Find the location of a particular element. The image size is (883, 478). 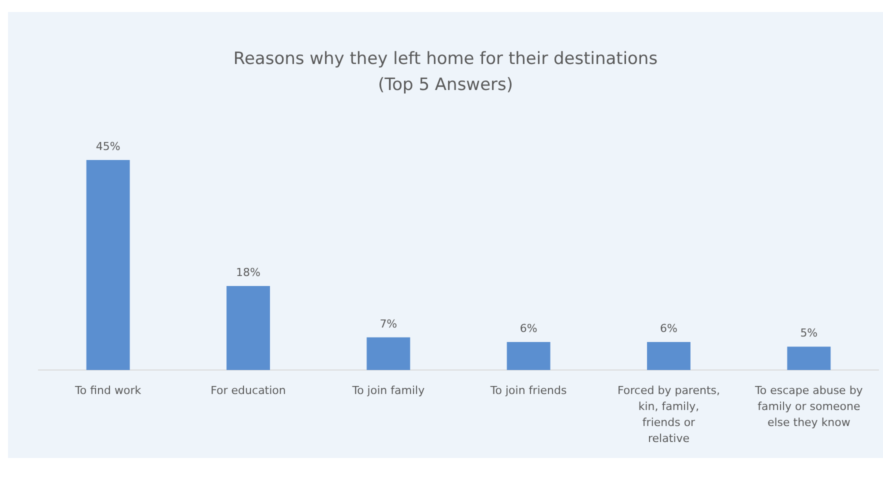

x-tick-label: To find work is located at coordinates (108, 390).